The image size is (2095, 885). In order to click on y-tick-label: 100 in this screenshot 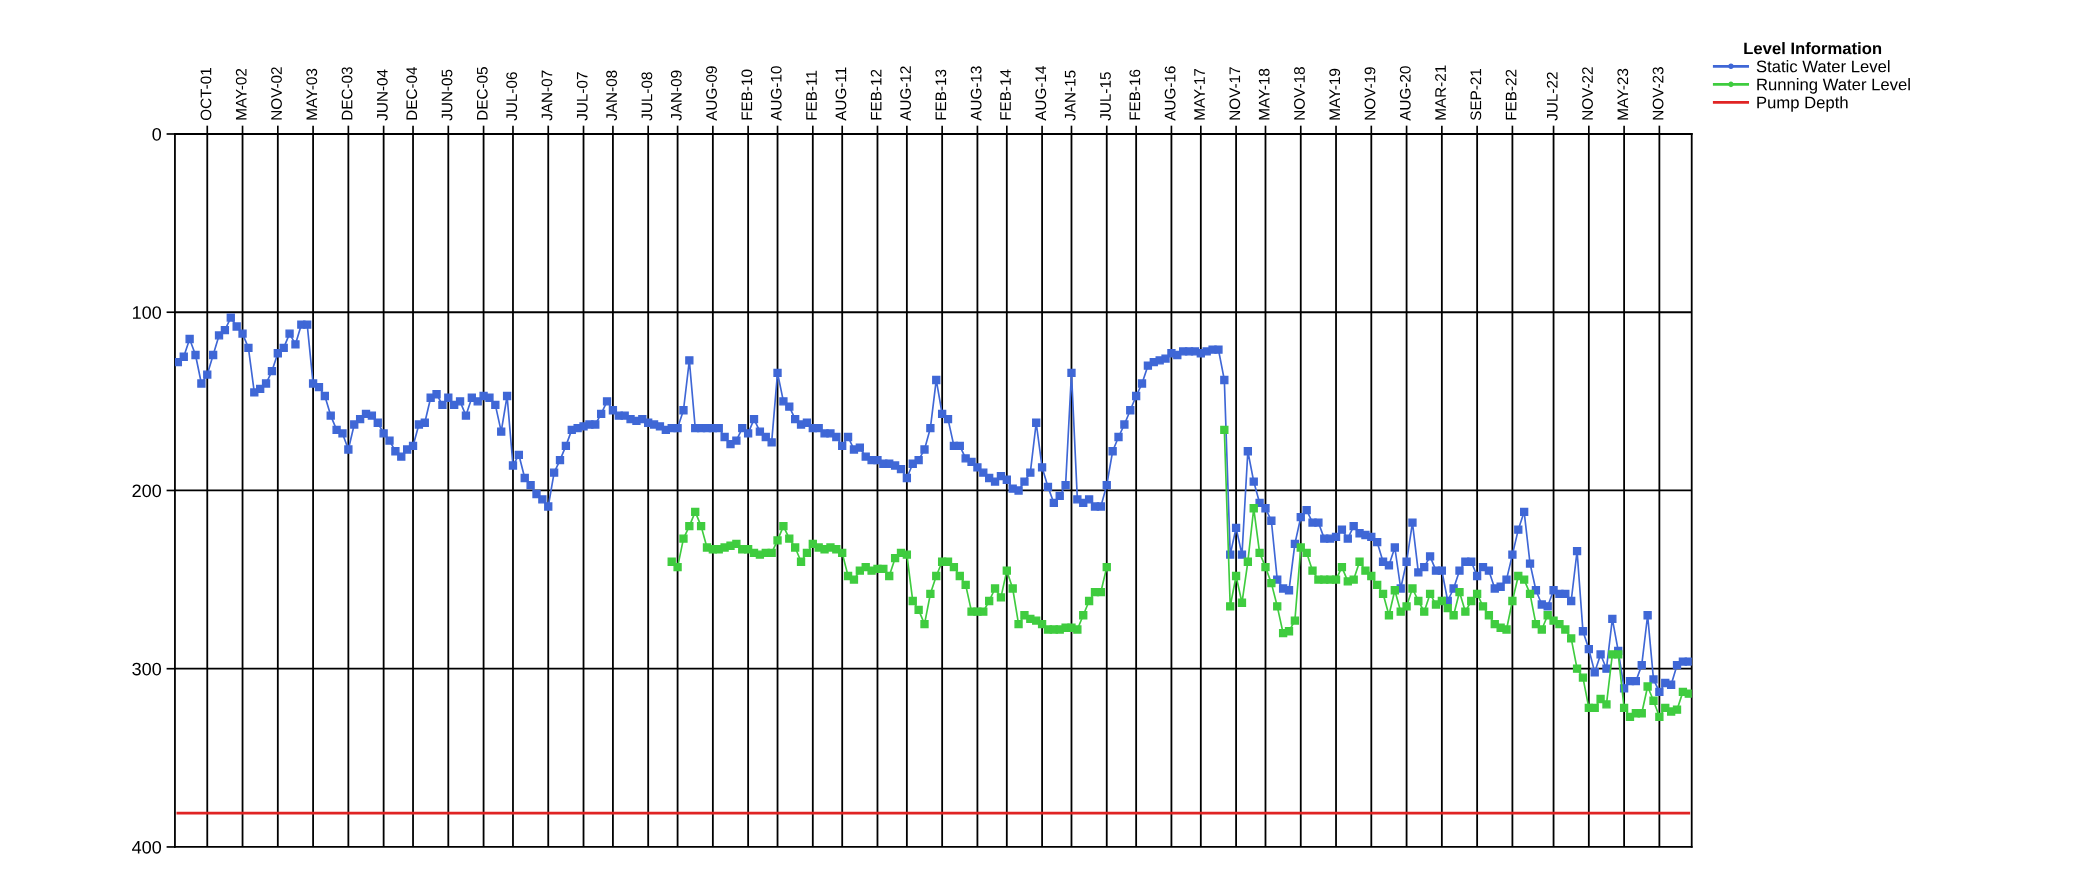, I will do `click(147, 312)`.